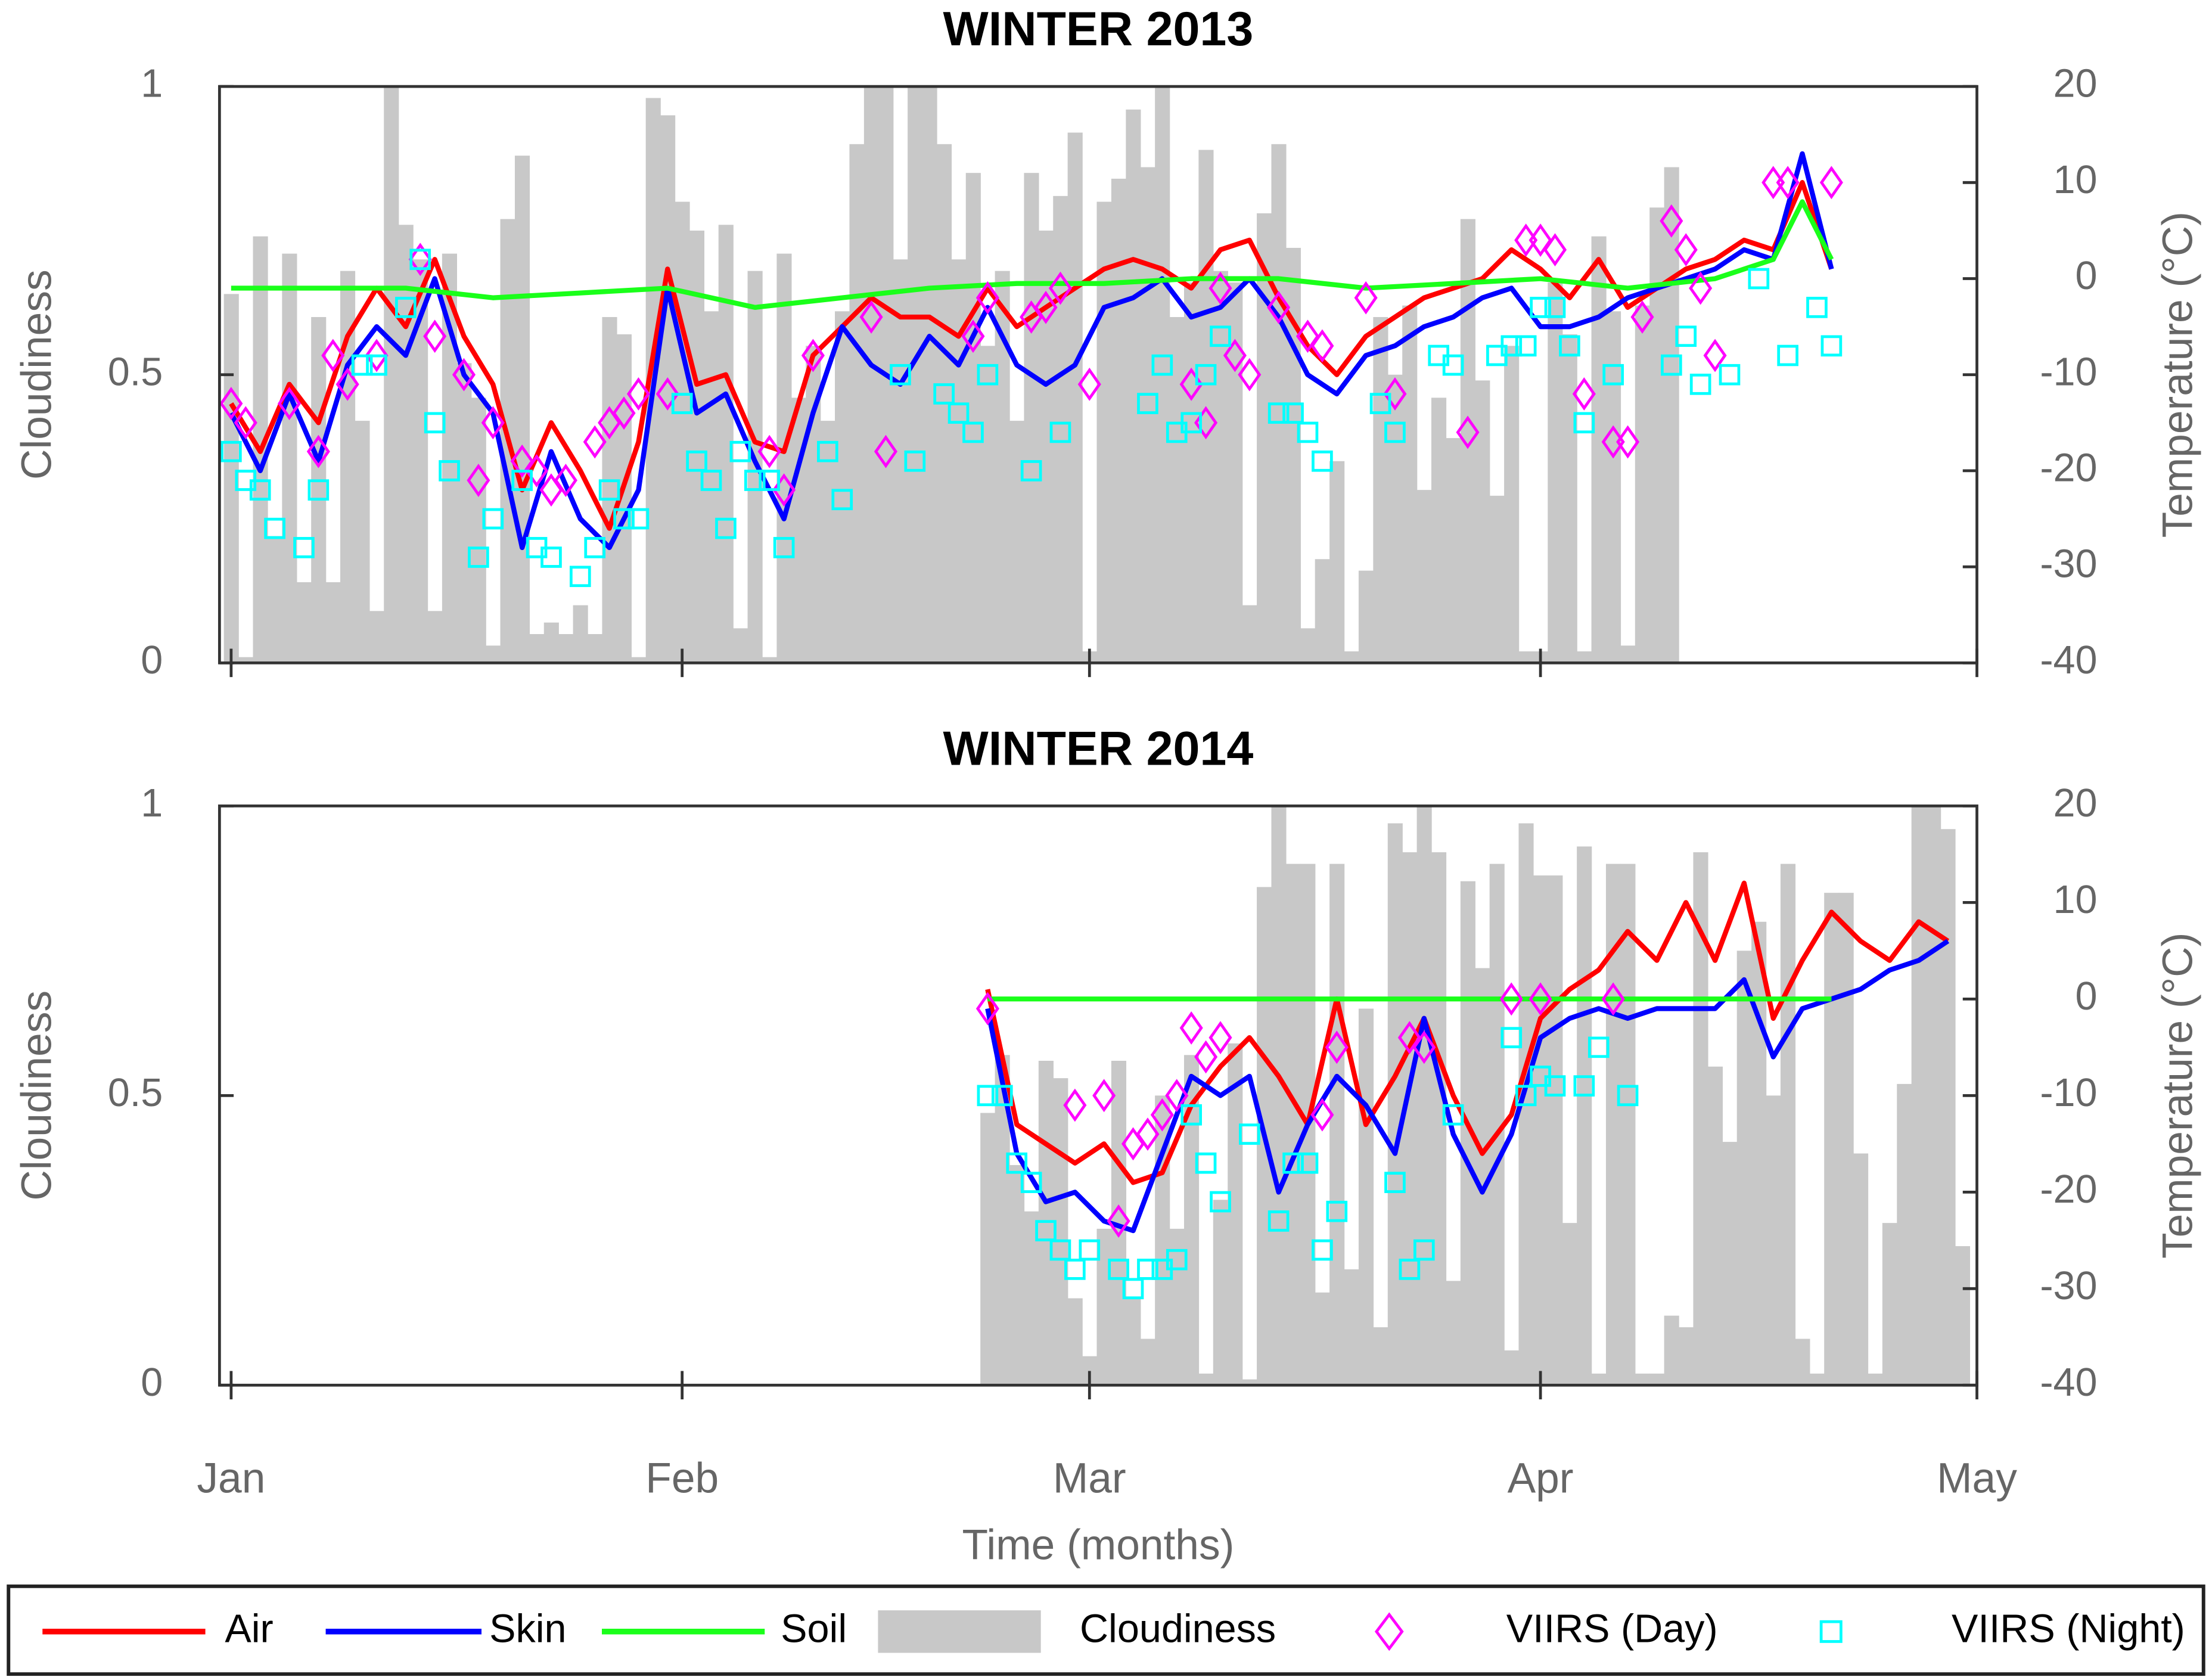 Image resolution: width=2212 pixels, height=1677 pixels. What do you see at coordinates (2068, 1286) in the screenshot?
I see `y2-tick-label: -30` at bounding box center [2068, 1286].